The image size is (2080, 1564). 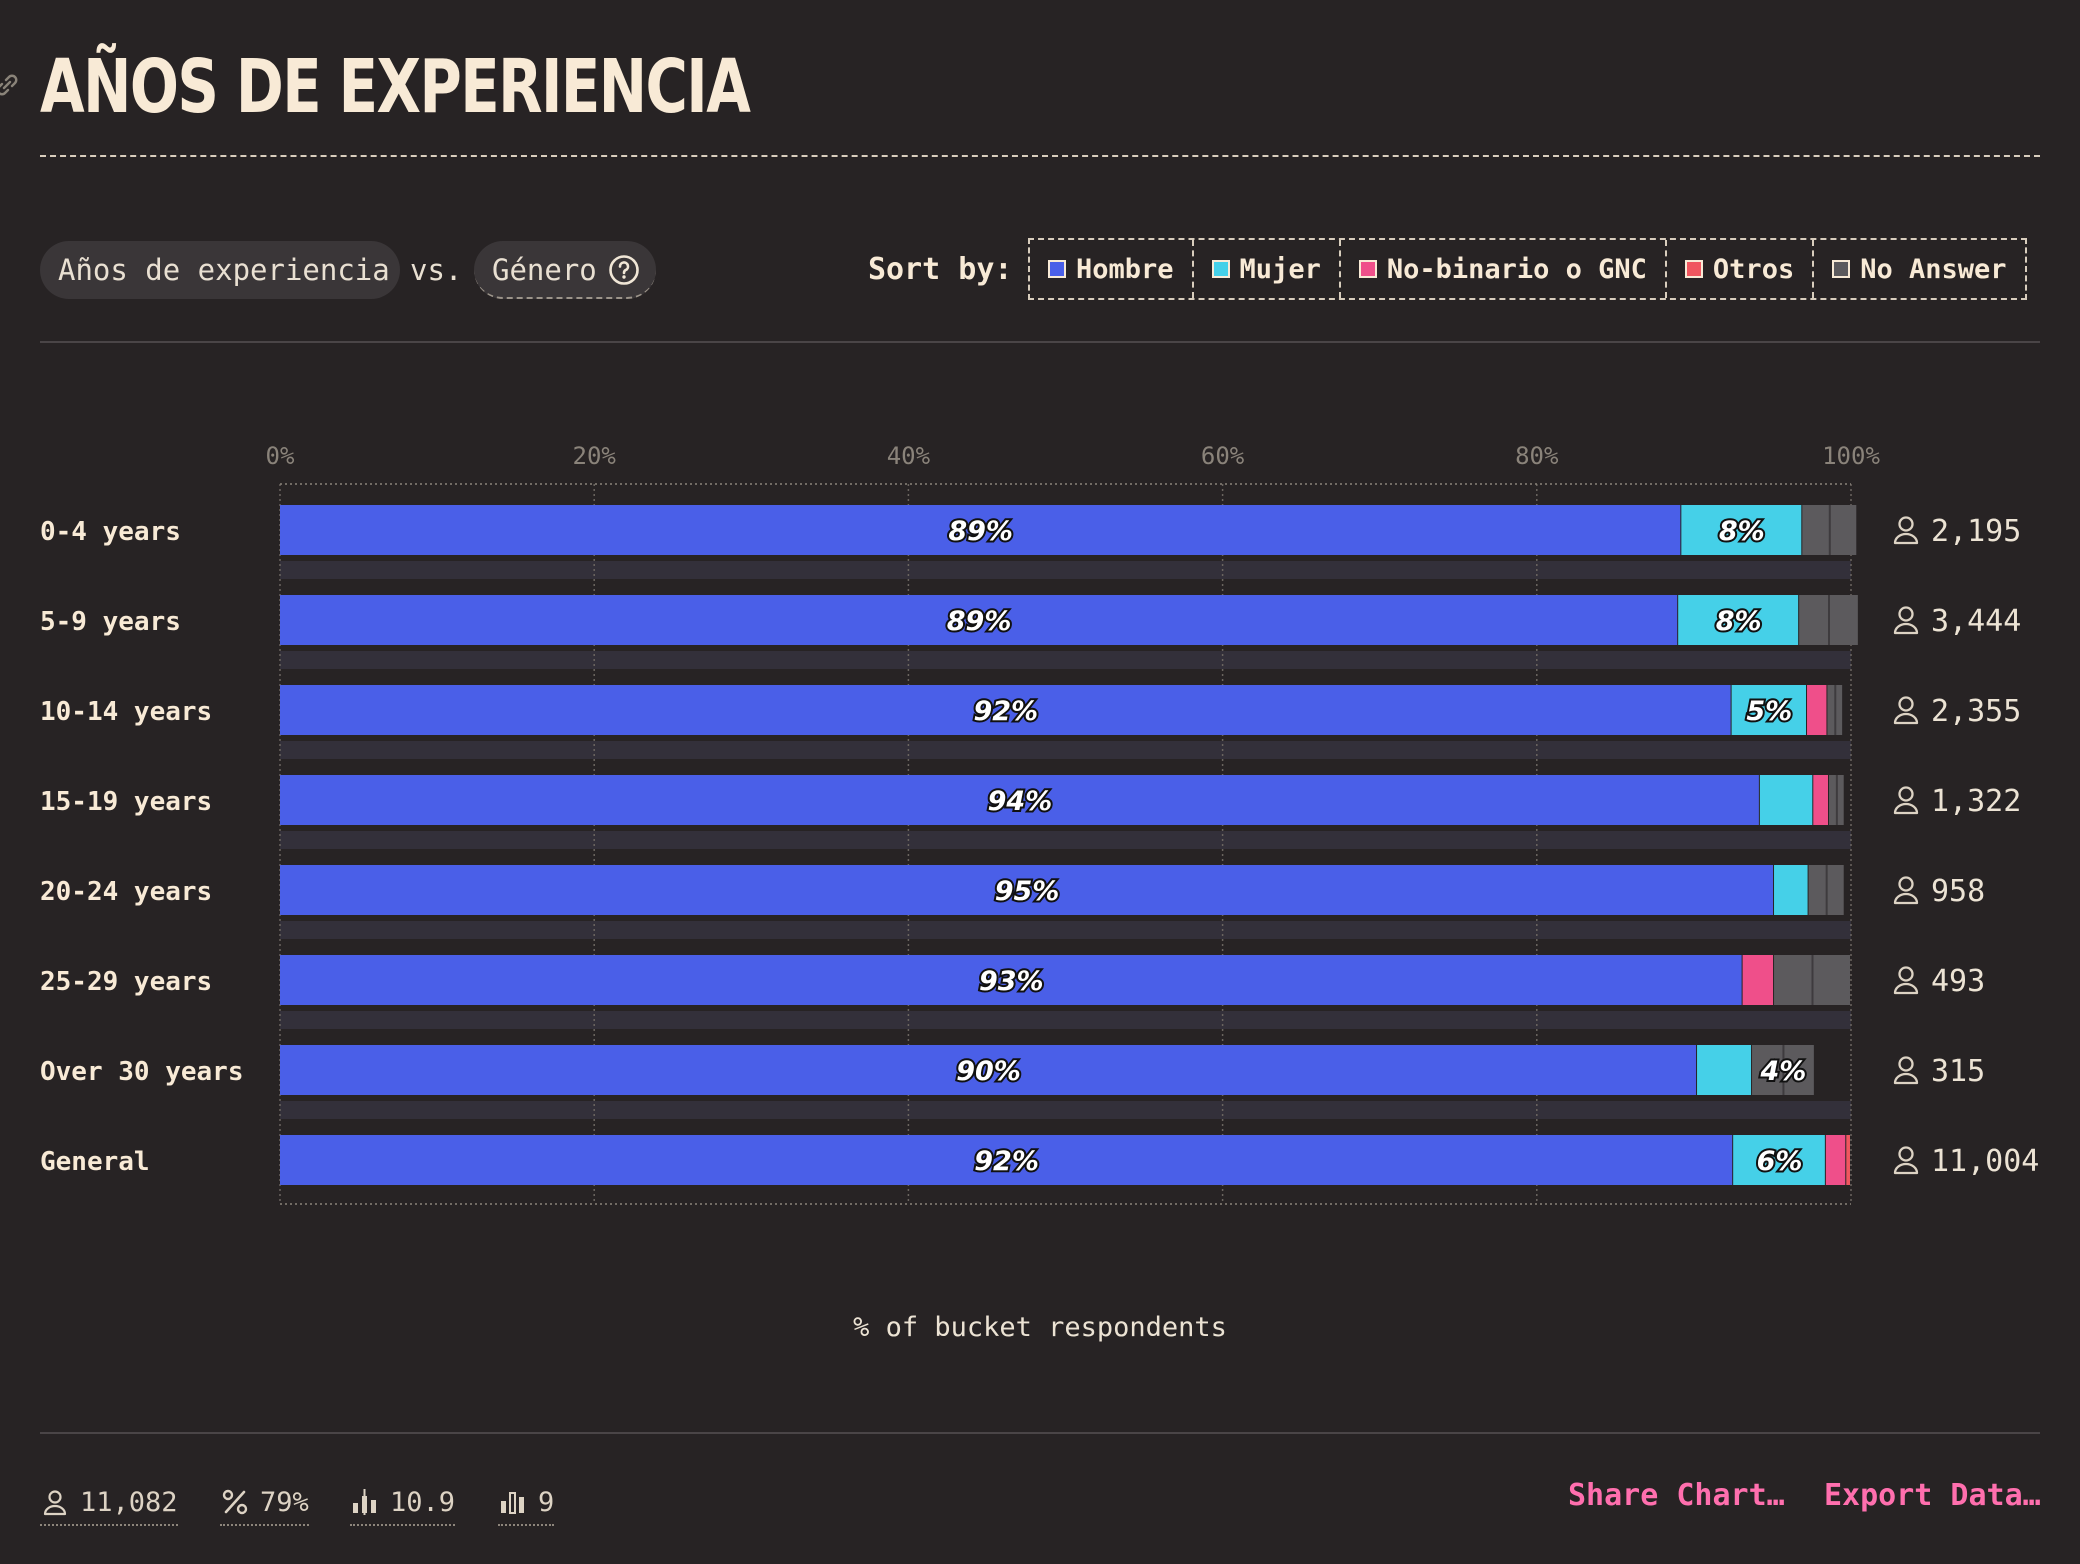 What do you see at coordinates (129, 1502) in the screenshot?
I see `total-respondents-value: 11,082` at bounding box center [129, 1502].